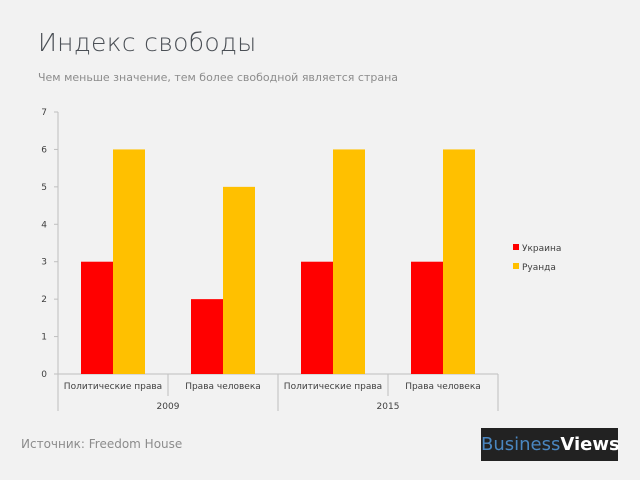 The image size is (640, 480). I want to click on logo-part2: Views, so click(590, 444).